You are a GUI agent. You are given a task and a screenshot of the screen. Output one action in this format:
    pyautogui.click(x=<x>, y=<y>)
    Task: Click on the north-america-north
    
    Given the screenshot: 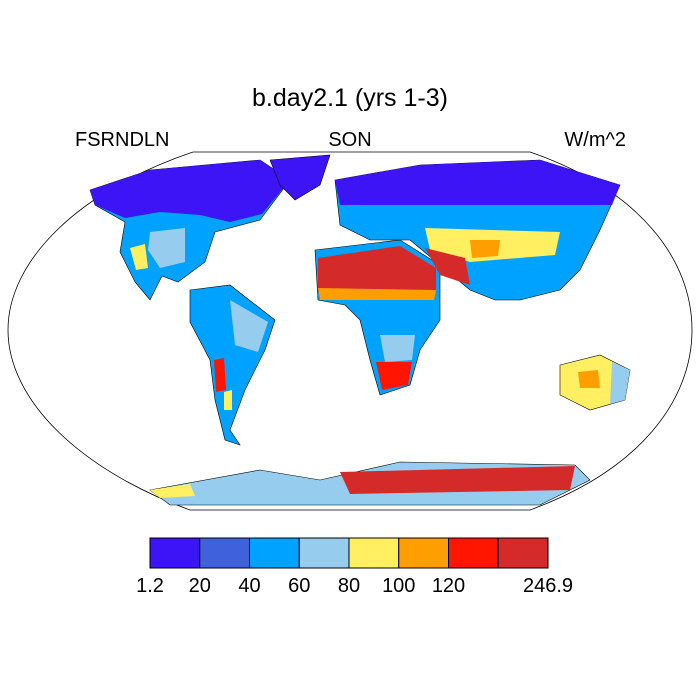 What is the action you would take?
    pyautogui.click(x=190, y=191)
    